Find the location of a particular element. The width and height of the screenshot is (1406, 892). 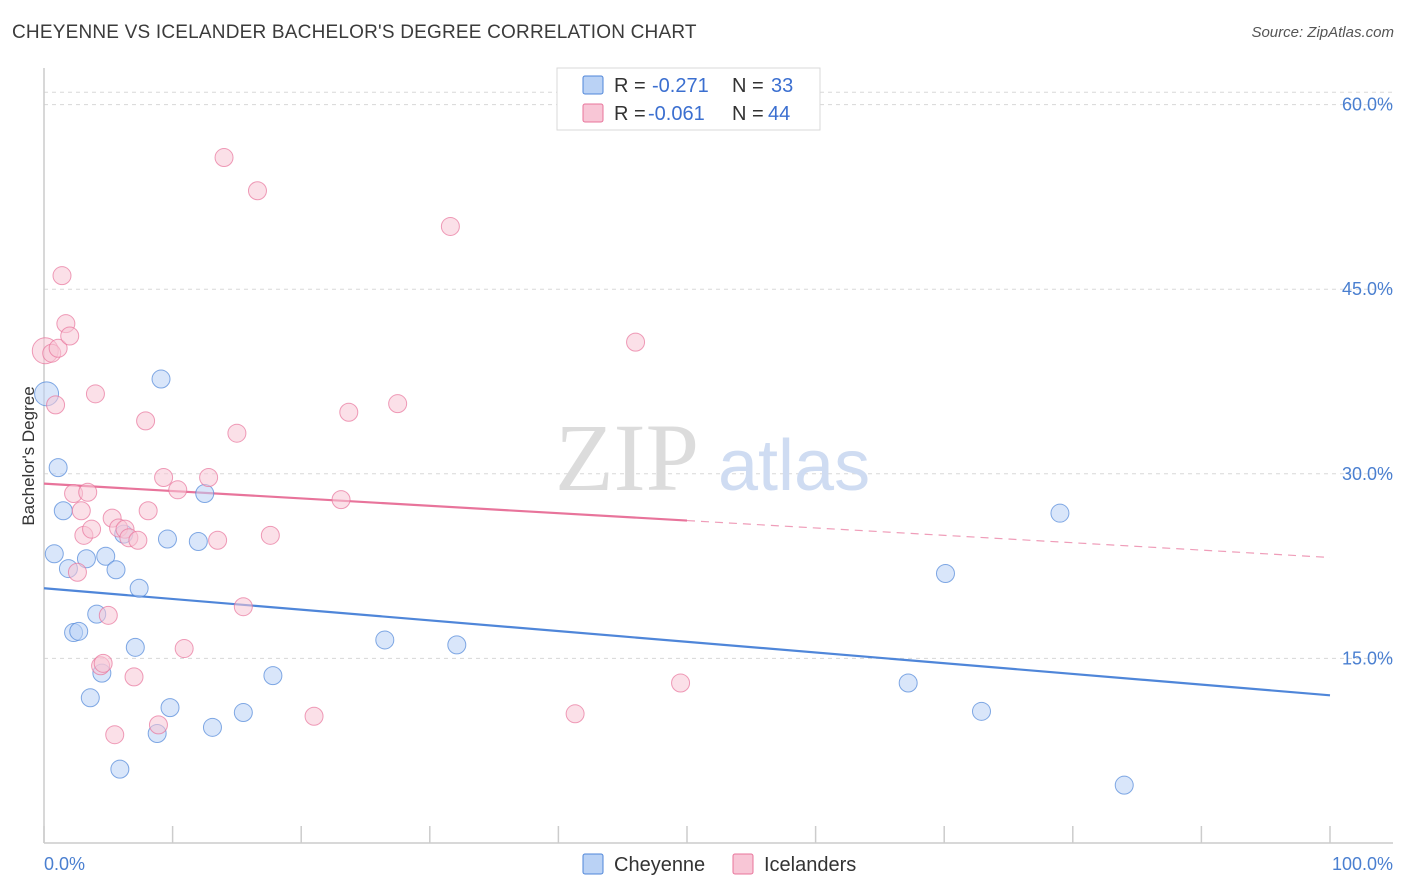

legend-n-value-icelanders: 44 is located at coordinates (779, 114).